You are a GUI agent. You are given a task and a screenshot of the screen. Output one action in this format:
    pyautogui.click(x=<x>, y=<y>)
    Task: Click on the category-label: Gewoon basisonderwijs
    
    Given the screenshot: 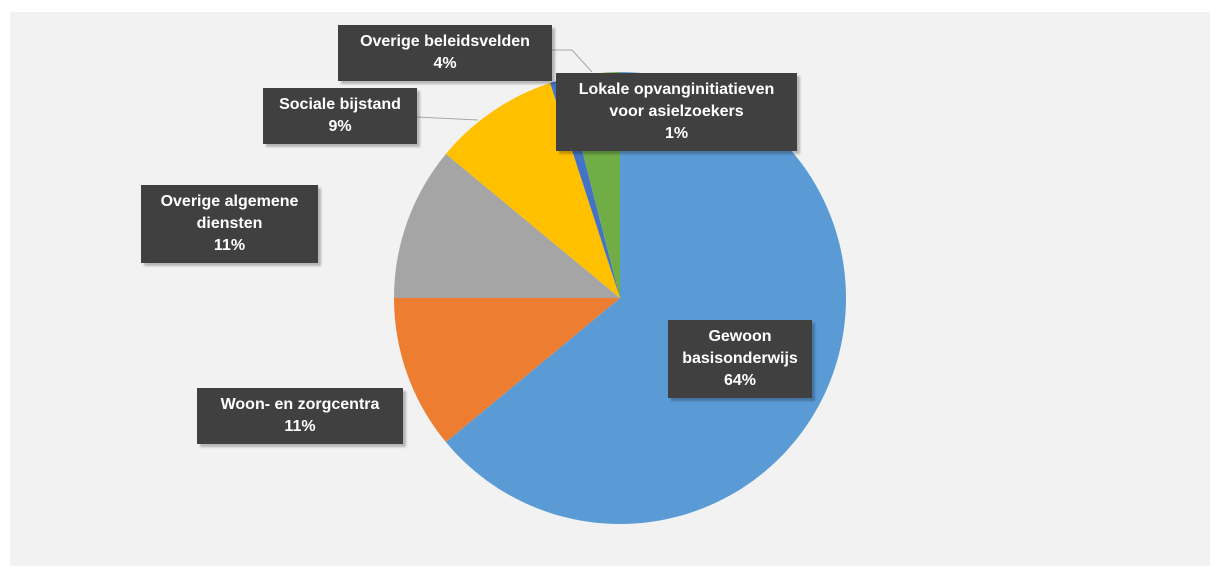 What is the action you would take?
    pyautogui.click(x=740, y=347)
    